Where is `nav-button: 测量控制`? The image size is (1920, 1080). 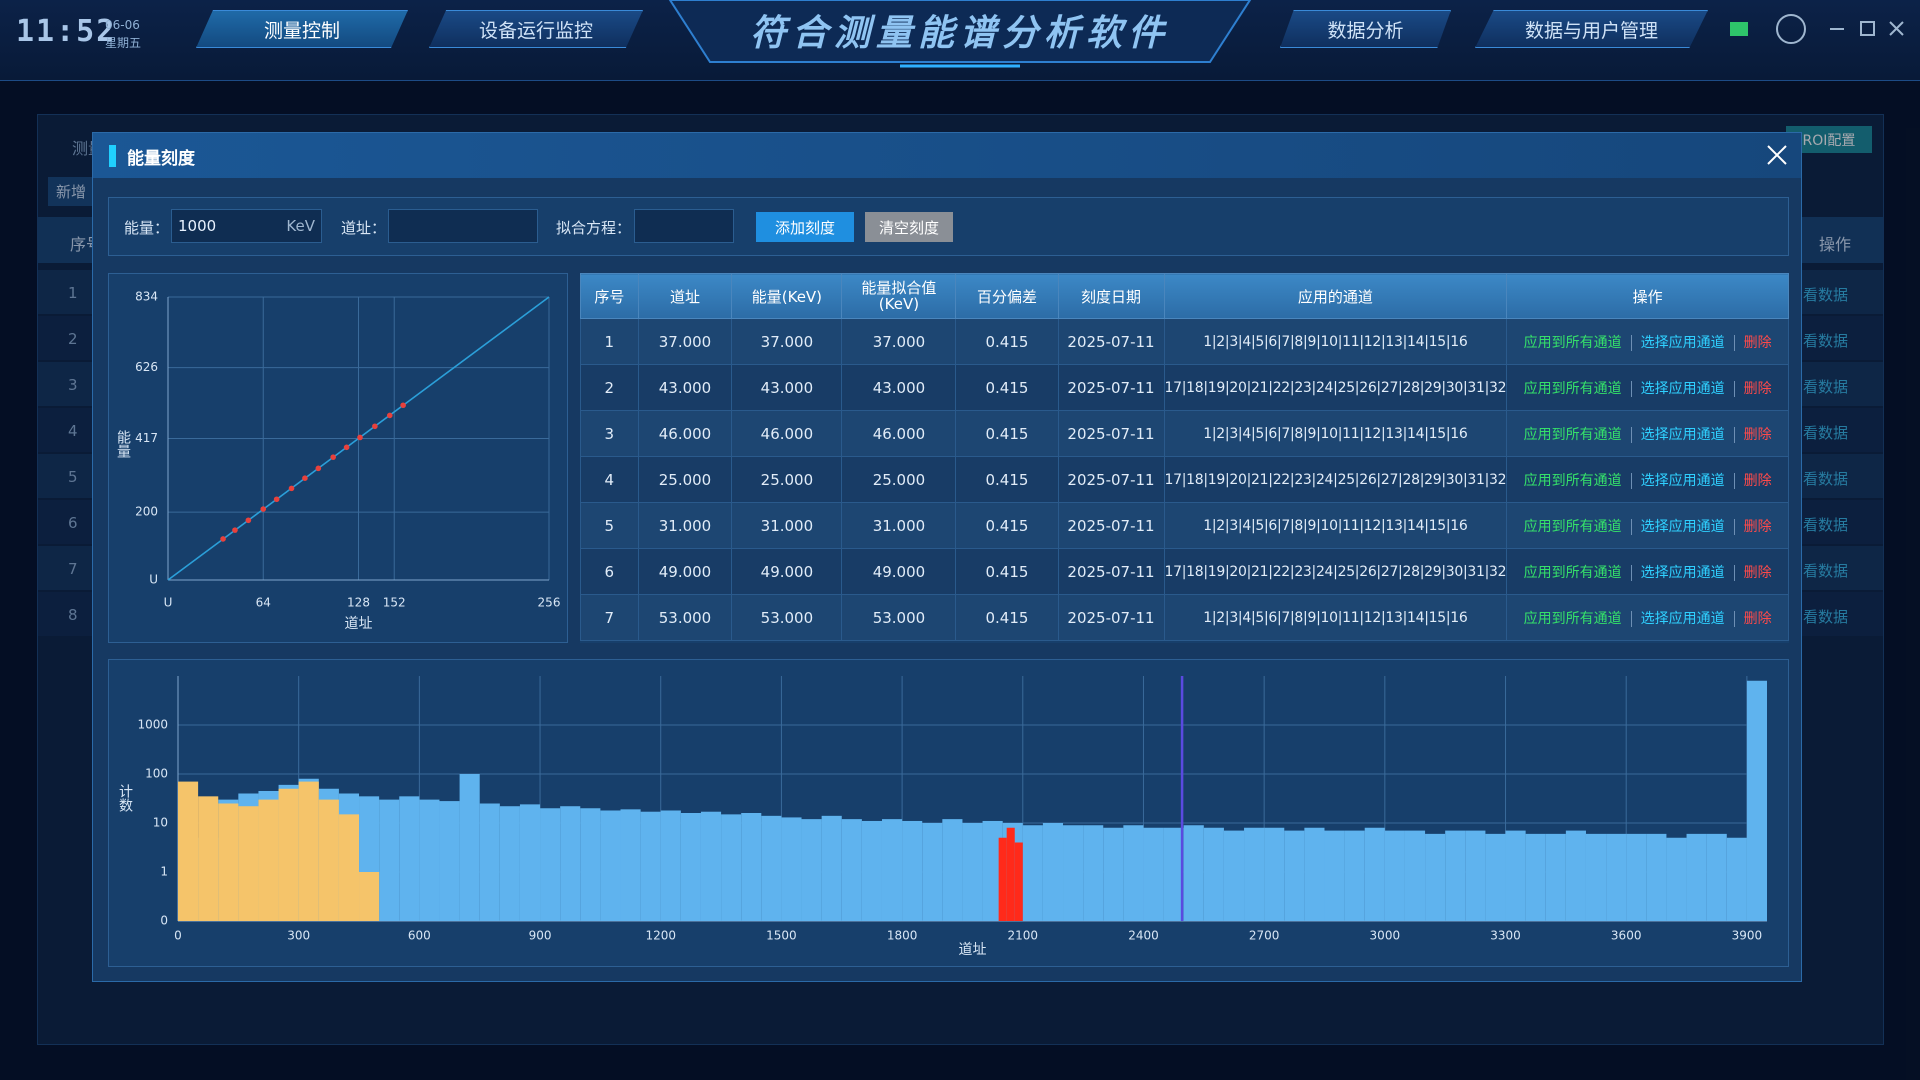
nav-button: 测量控制 is located at coordinates (302, 29).